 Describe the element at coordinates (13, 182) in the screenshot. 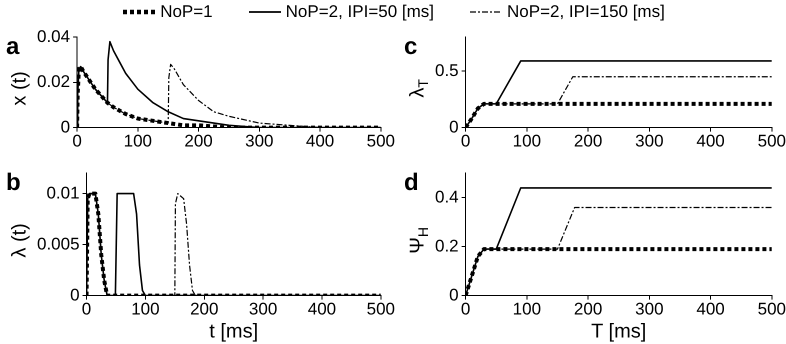

I see `chart-title: b` at that location.